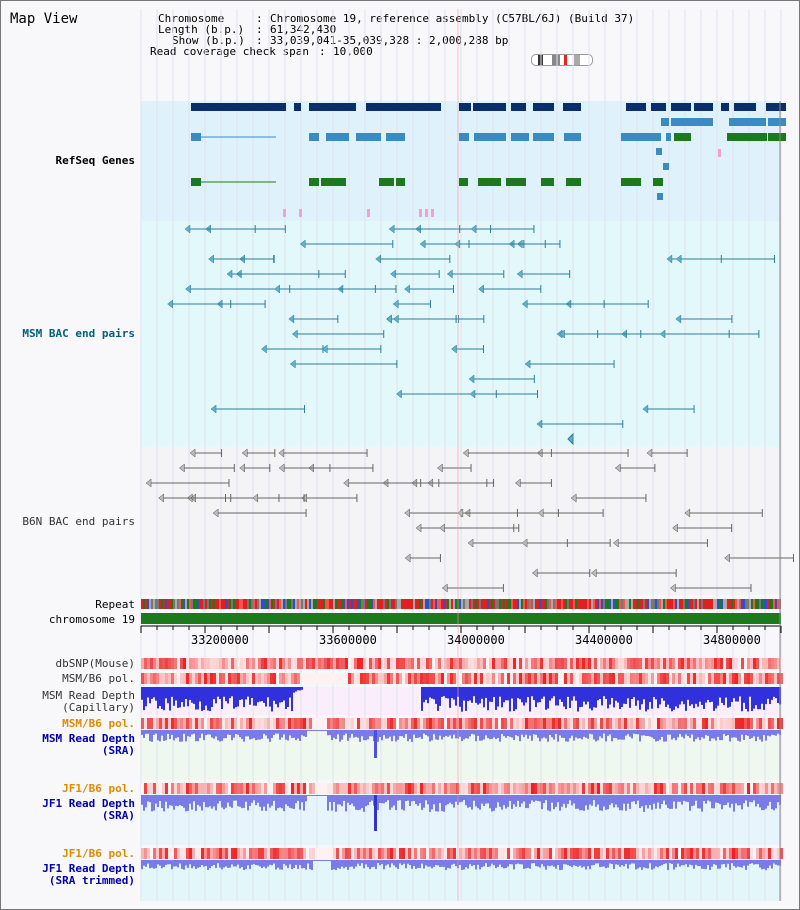  Describe the element at coordinates (469, 520) in the screenshot. I see `b6n-bac-features` at that location.